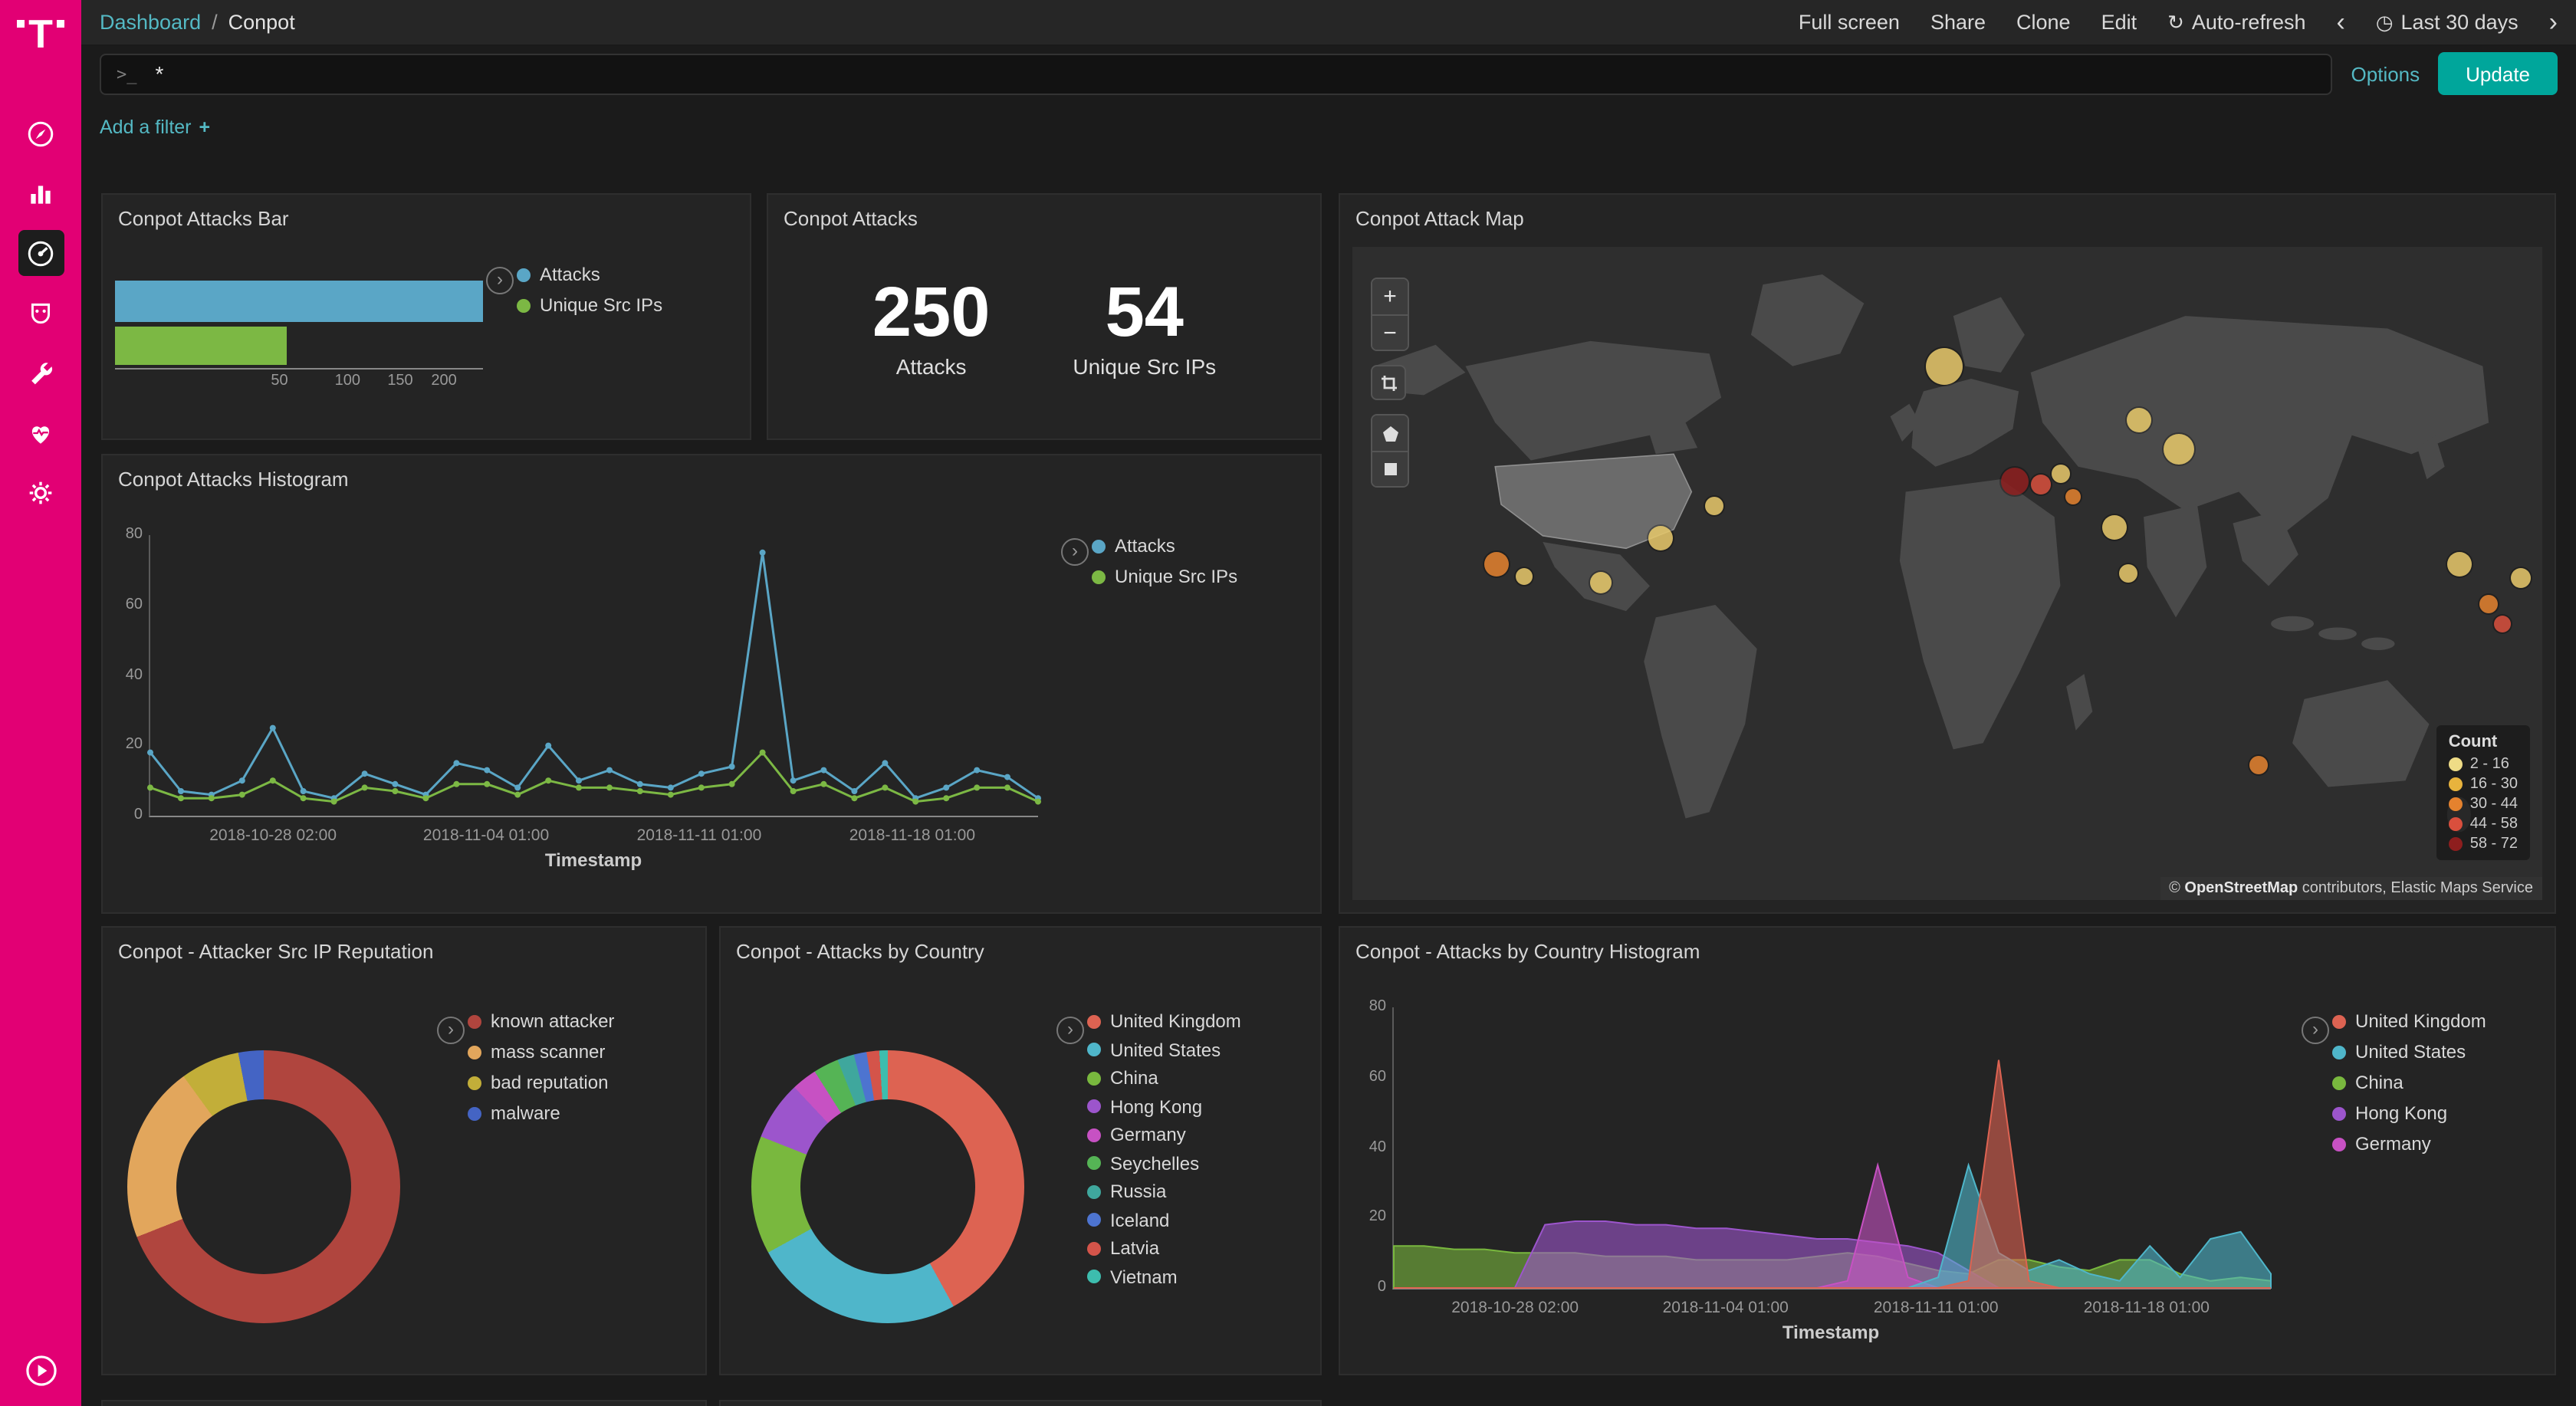  What do you see at coordinates (2483, 844) in the screenshot?
I see `legend-item: 58 - 72` at bounding box center [2483, 844].